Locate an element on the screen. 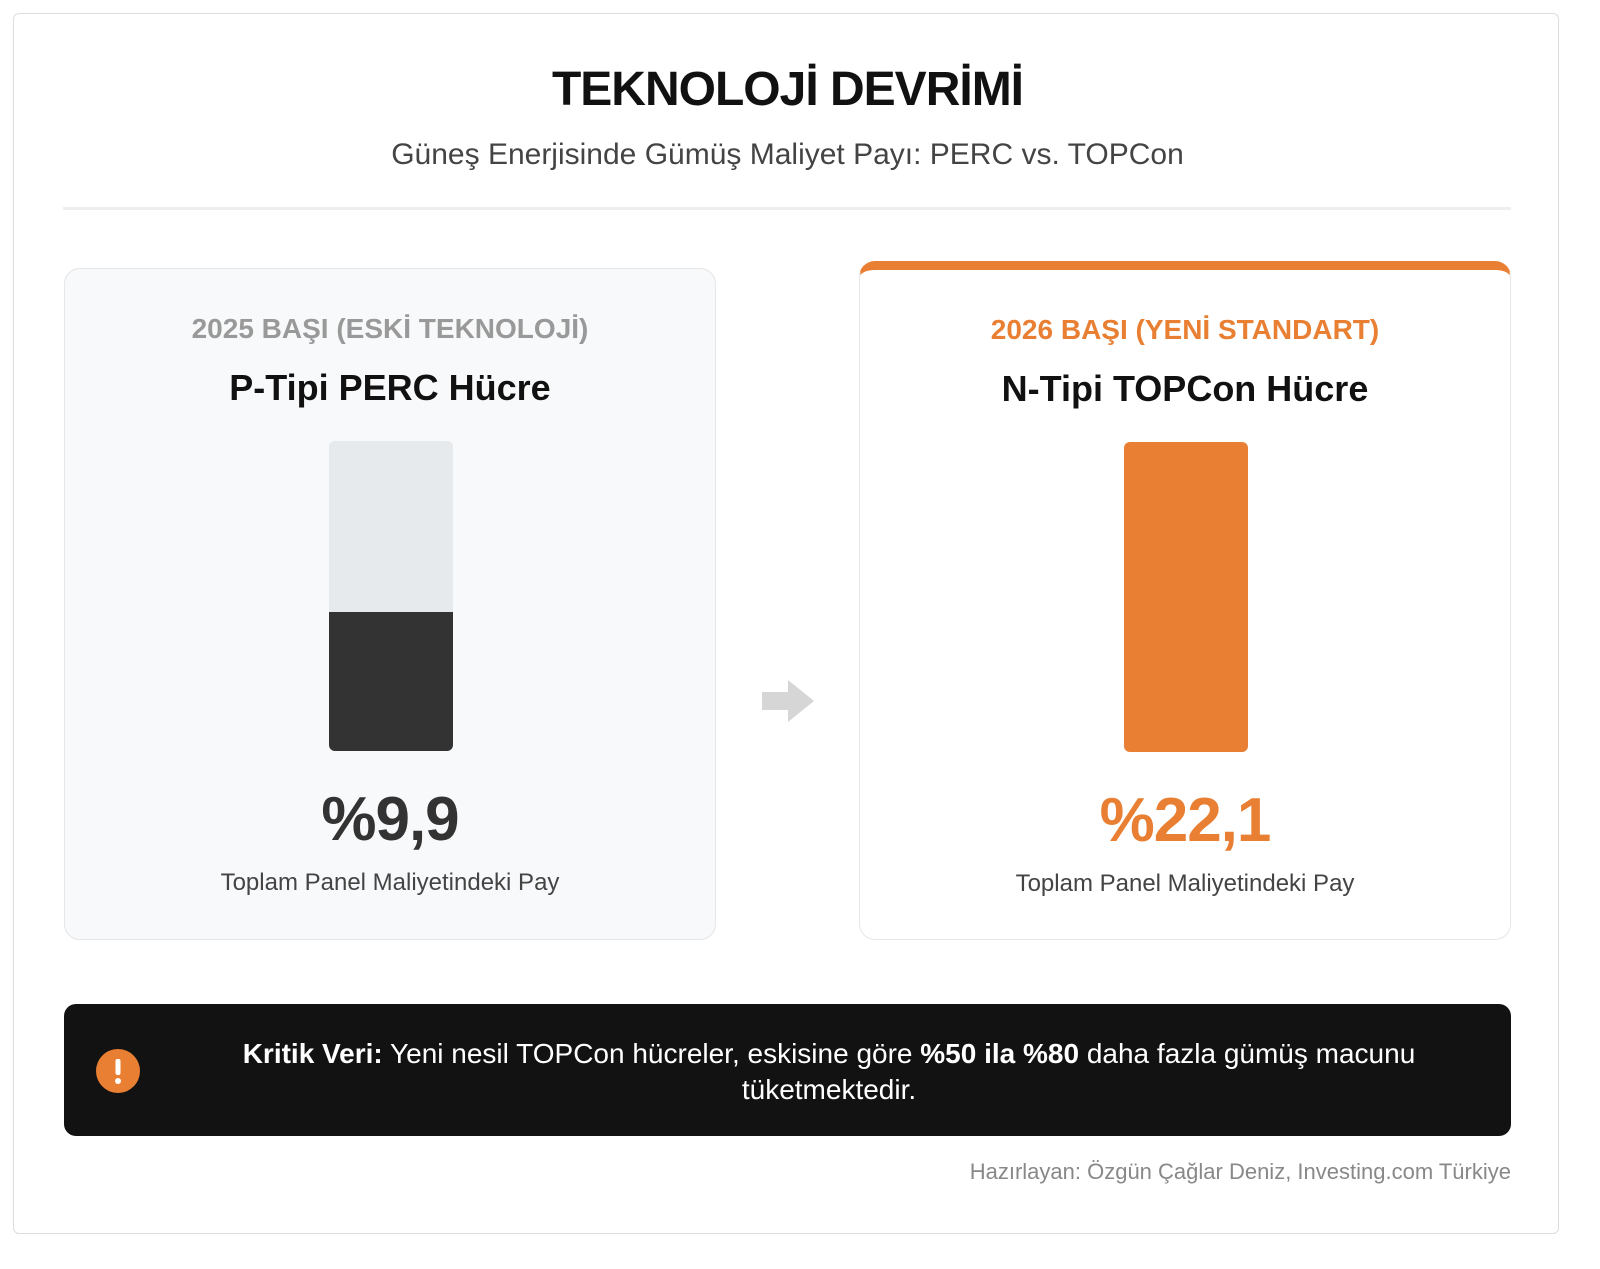 The image size is (1600, 1269). divider is located at coordinates (787, 208).